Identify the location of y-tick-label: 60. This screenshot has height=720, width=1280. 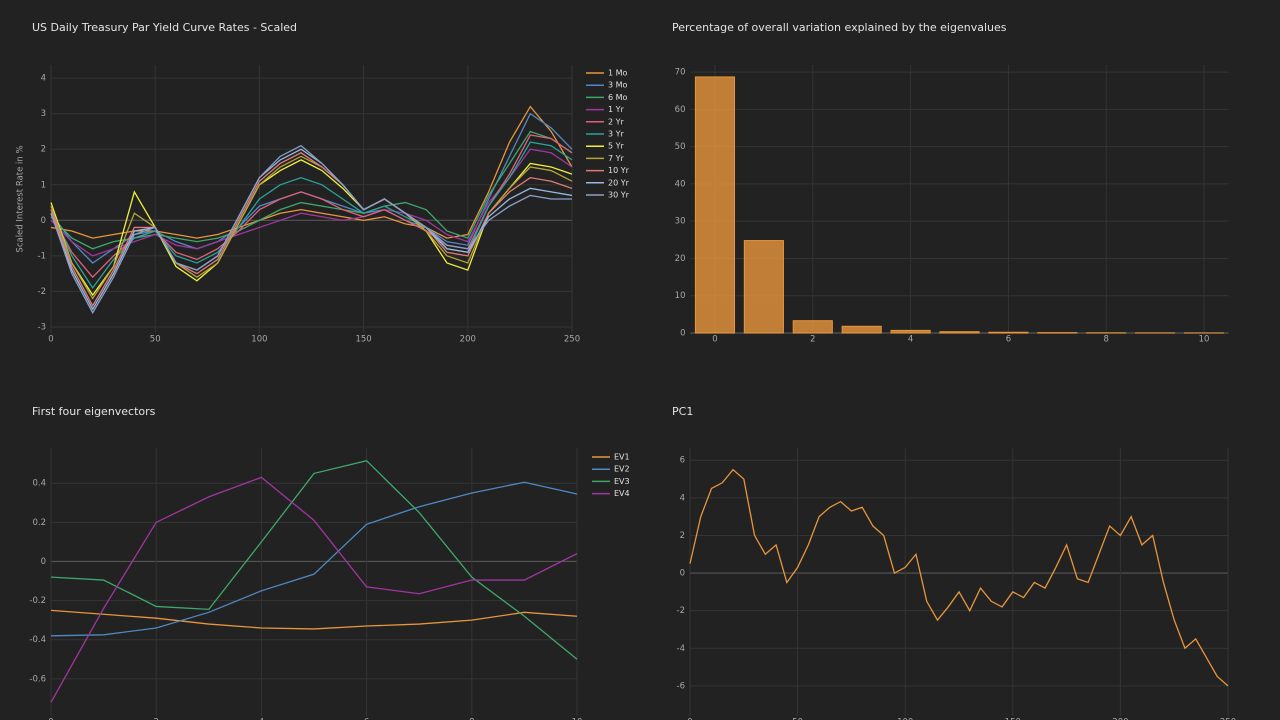
(680, 110).